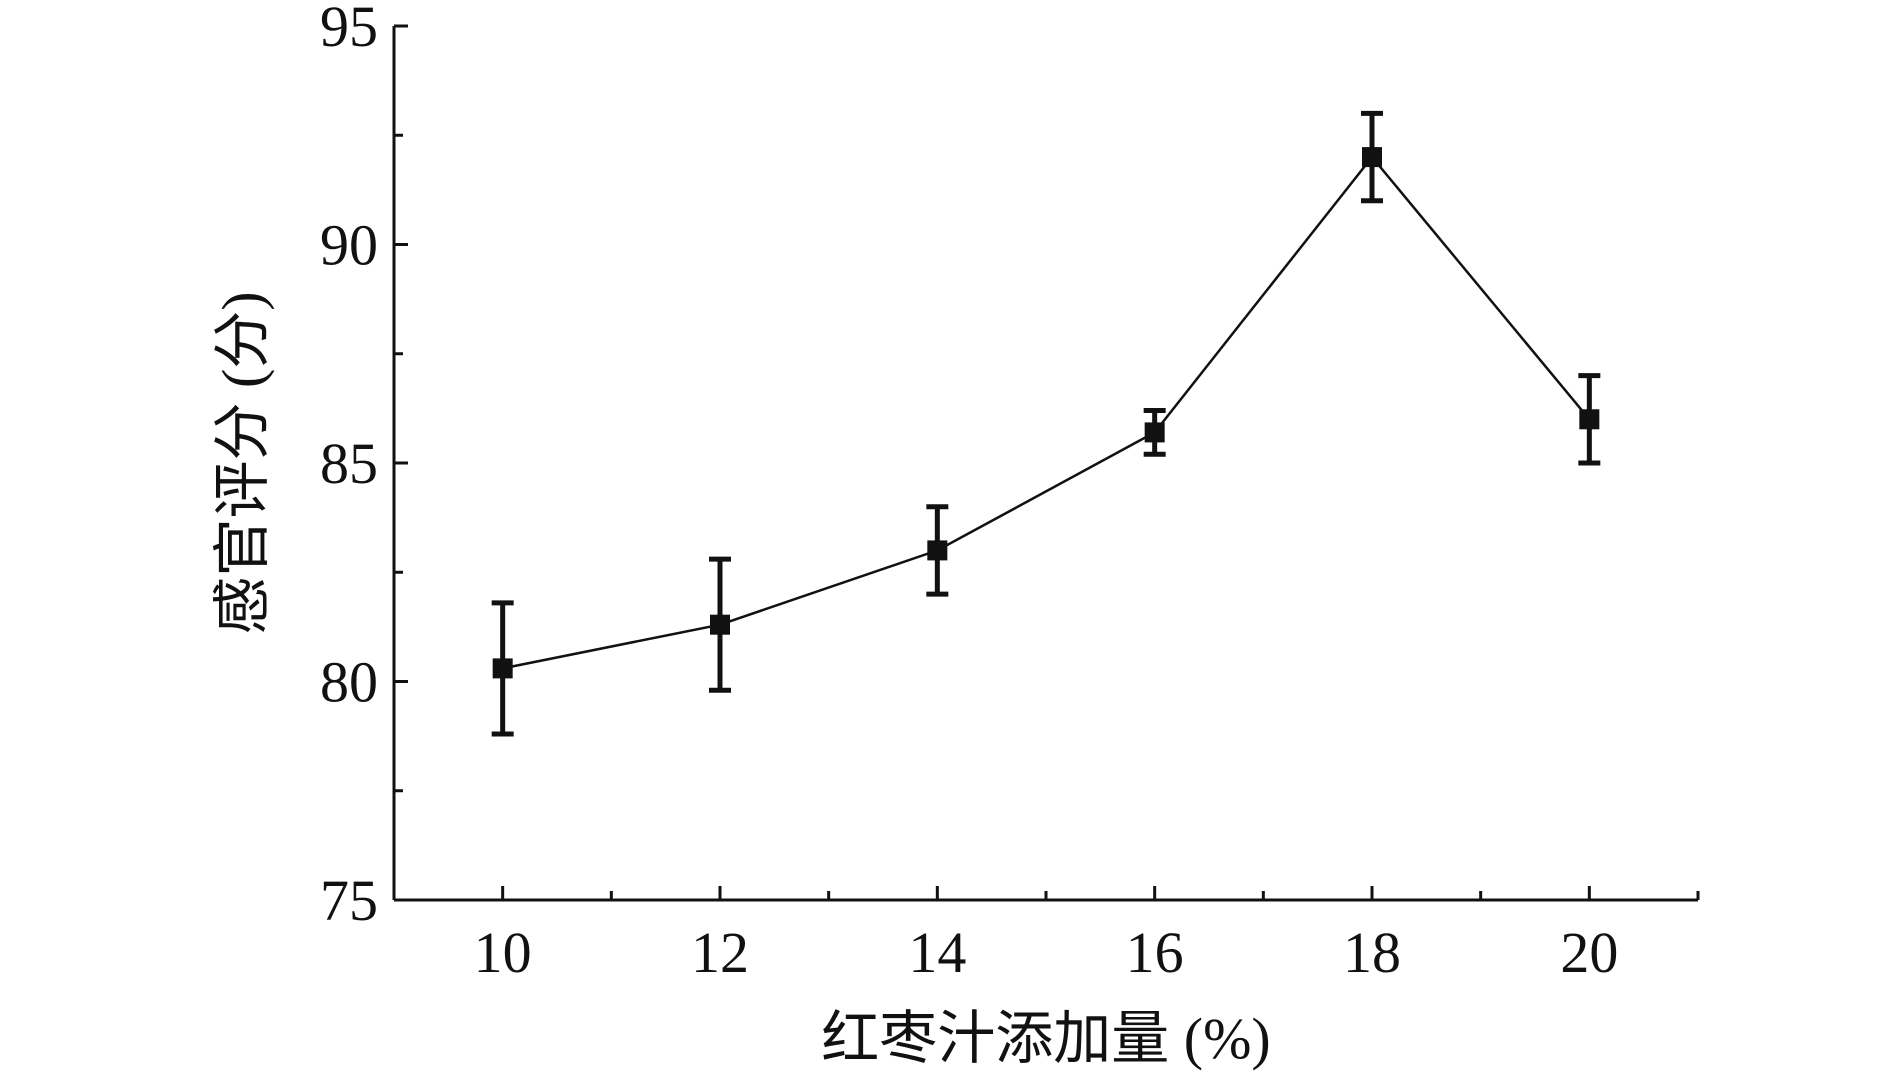 The height and width of the screenshot is (1088, 1890). I want to click on y-tick-label: 95, so click(349, 29).